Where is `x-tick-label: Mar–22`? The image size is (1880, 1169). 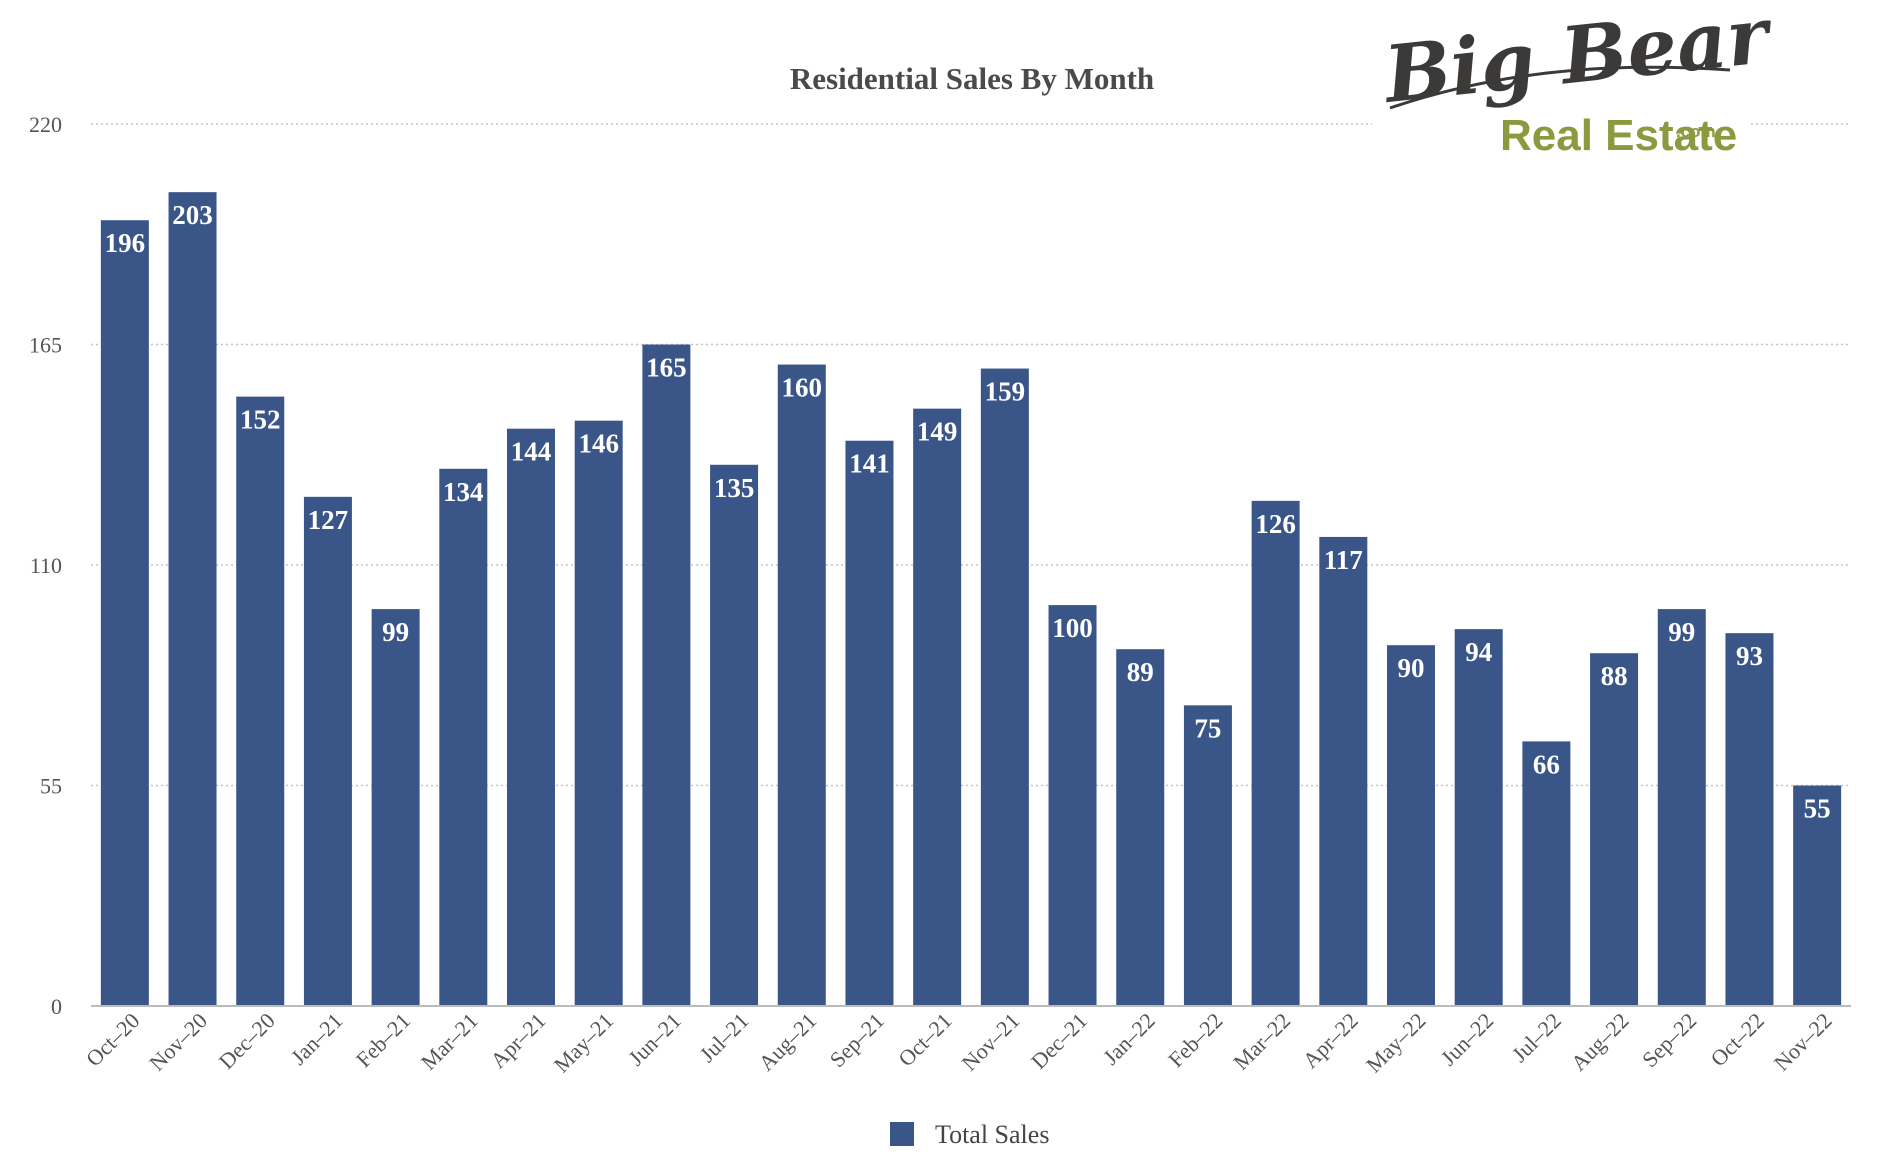 x-tick-label: Mar–22 is located at coordinates (1261, 1041).